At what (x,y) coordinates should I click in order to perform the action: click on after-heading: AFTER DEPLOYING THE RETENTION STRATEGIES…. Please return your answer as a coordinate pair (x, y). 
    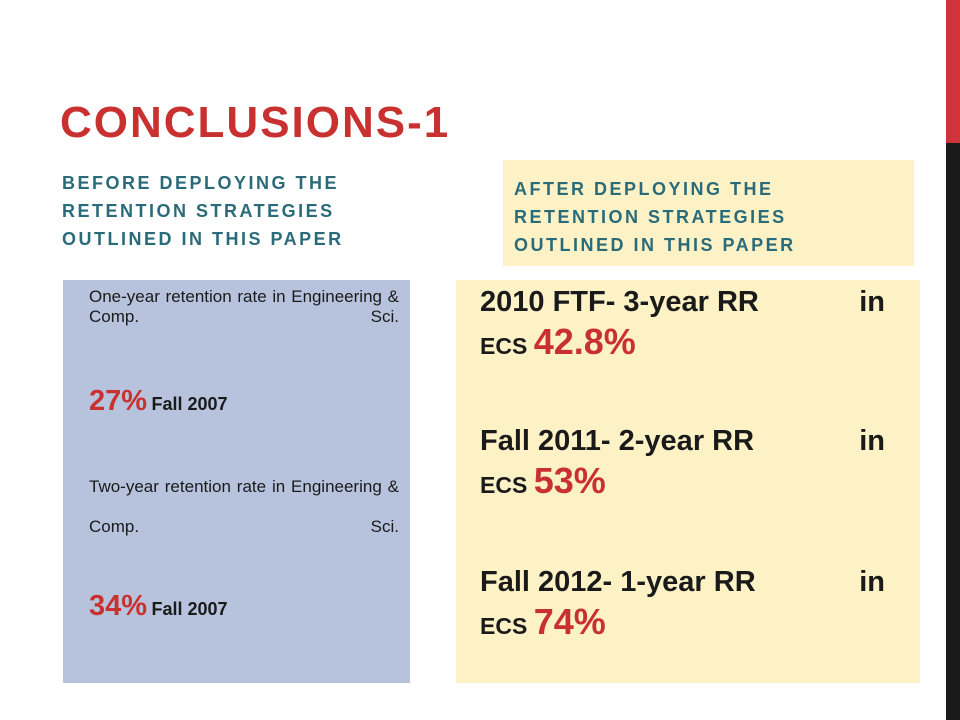
    Looking at the image, I should click on (655, 217).